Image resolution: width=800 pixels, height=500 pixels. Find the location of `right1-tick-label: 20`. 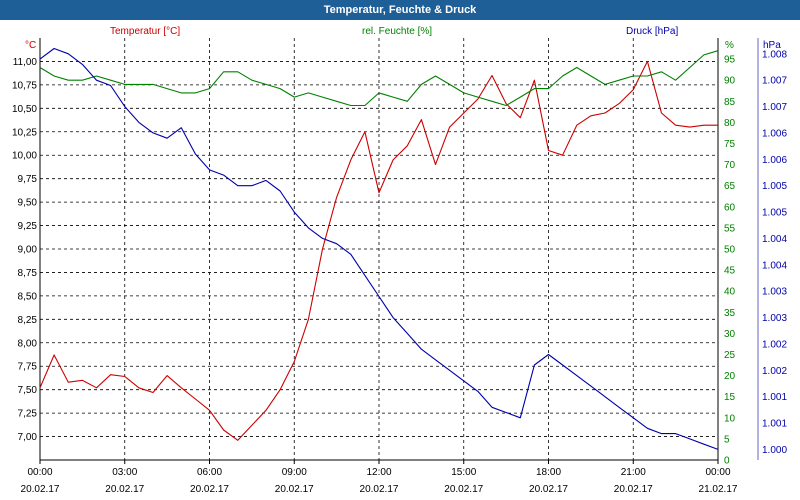

right1-tick-label: 20 is located at coordinates (730, 376).